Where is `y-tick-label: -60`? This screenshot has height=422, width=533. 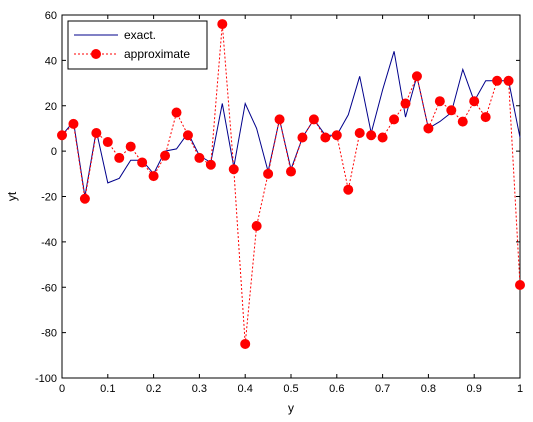 y-tick-label: -60 is located at coordinates (49, 288).